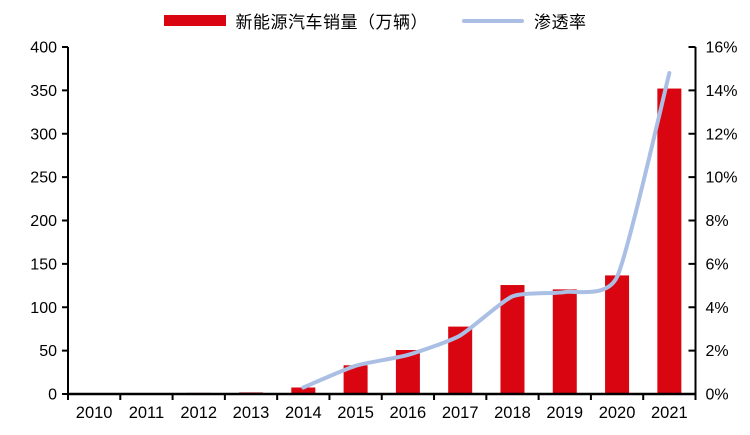 The height and width of the screenshot is (435, 750). What do you see at coordinates (717, 264) in the screenshot?
I see `right-axis-tick-label: 6%` at bounding box center [717, 264].